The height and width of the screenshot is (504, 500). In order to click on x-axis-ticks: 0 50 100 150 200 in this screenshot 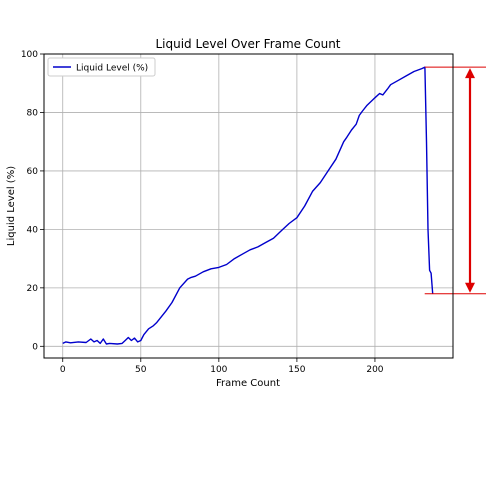, I will do `click(222, 366)`.